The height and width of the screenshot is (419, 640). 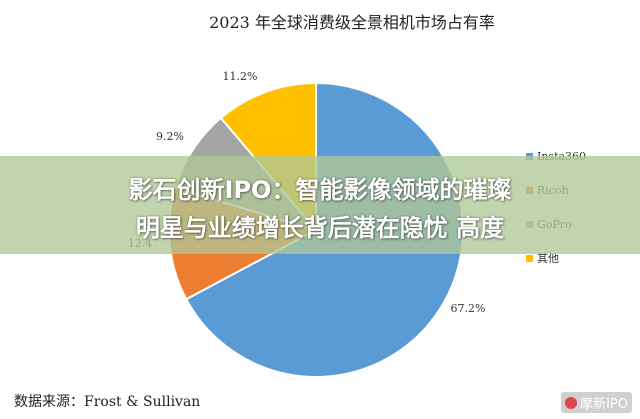 What do you see at coordinates (320, 228) in the screenshot?
I see `headline-line-2: 明星与业绩增长背后潜在隐忧 高度` at bounding box center [320, 228].